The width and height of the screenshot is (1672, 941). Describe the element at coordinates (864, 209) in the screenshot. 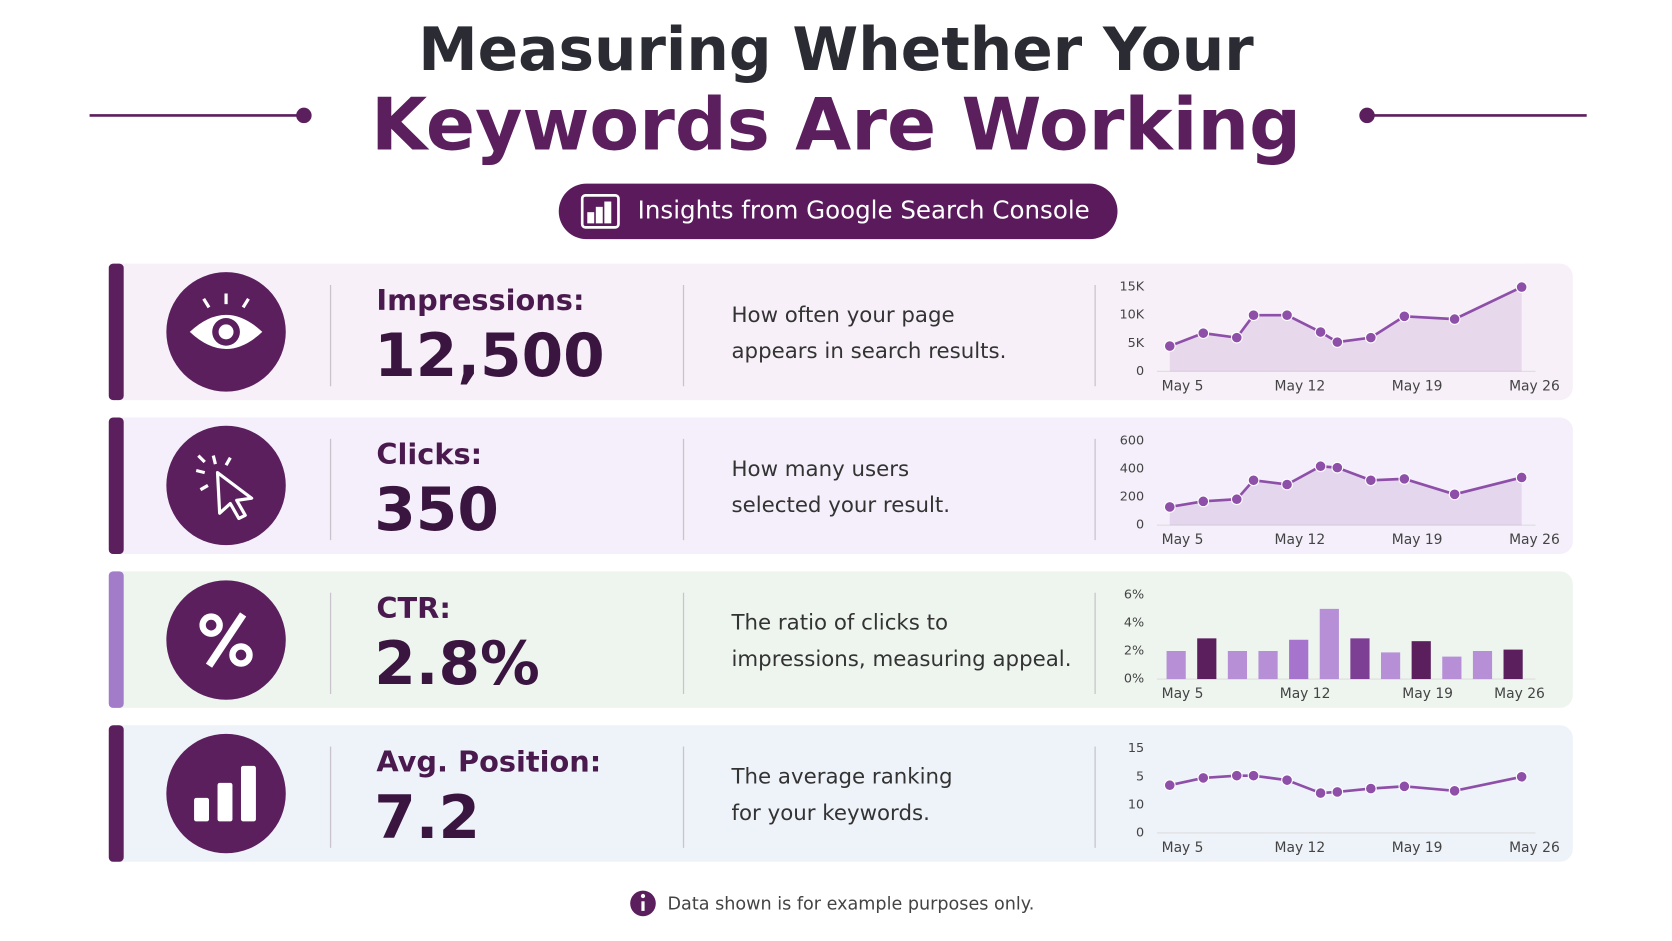

I see `badge-text: Insights from Google Search Console` at that location.